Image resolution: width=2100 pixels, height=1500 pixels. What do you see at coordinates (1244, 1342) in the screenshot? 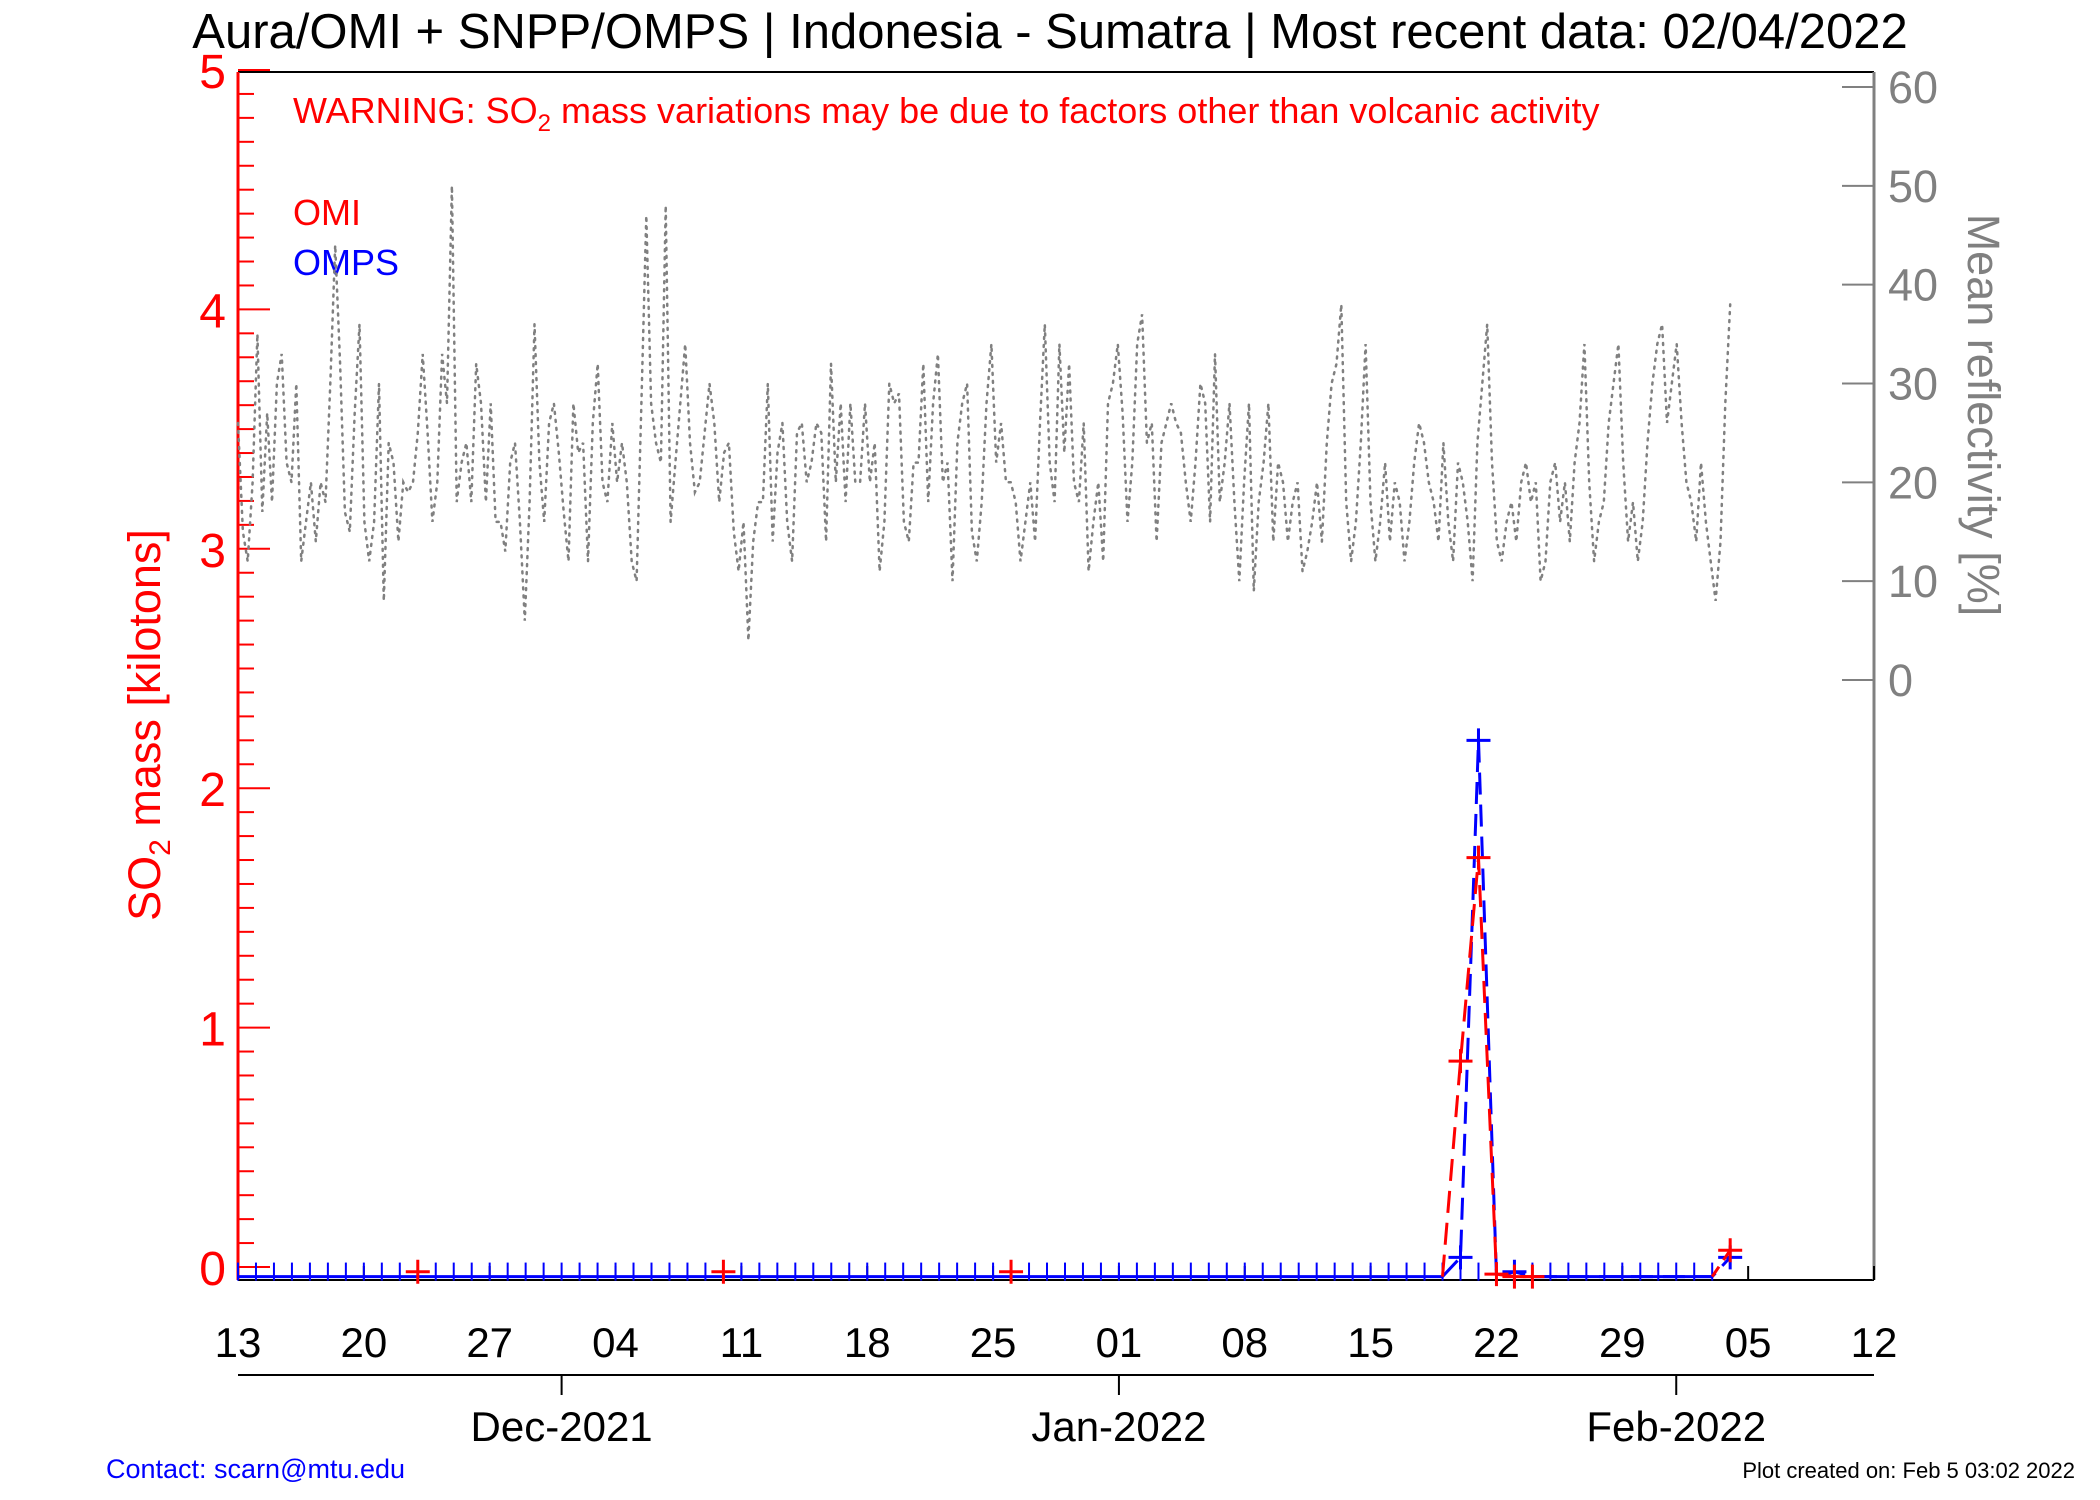
I see `x-tick-label: 08` at bounding box center [1244, 1342].